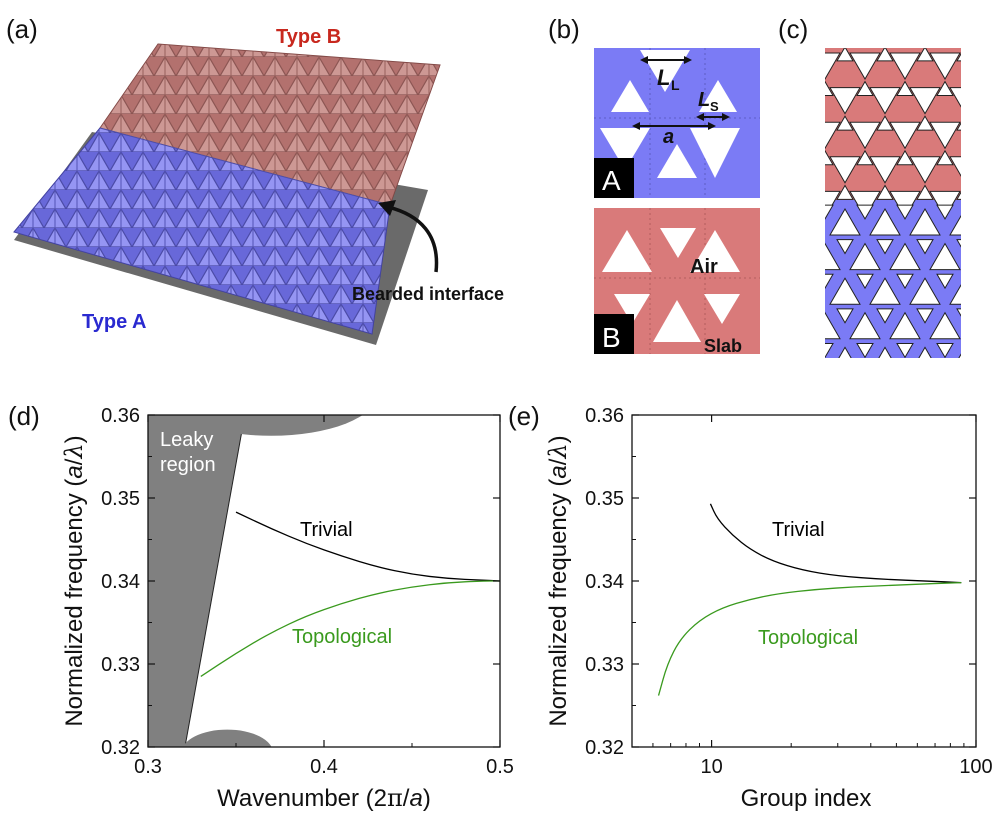 The height and width of the screenshot is (818, 1008). What do you see at coordinates (808, 638) in the screenshot?
I see `series-label-topological-e: Topological` at bounding box center [808, 638].